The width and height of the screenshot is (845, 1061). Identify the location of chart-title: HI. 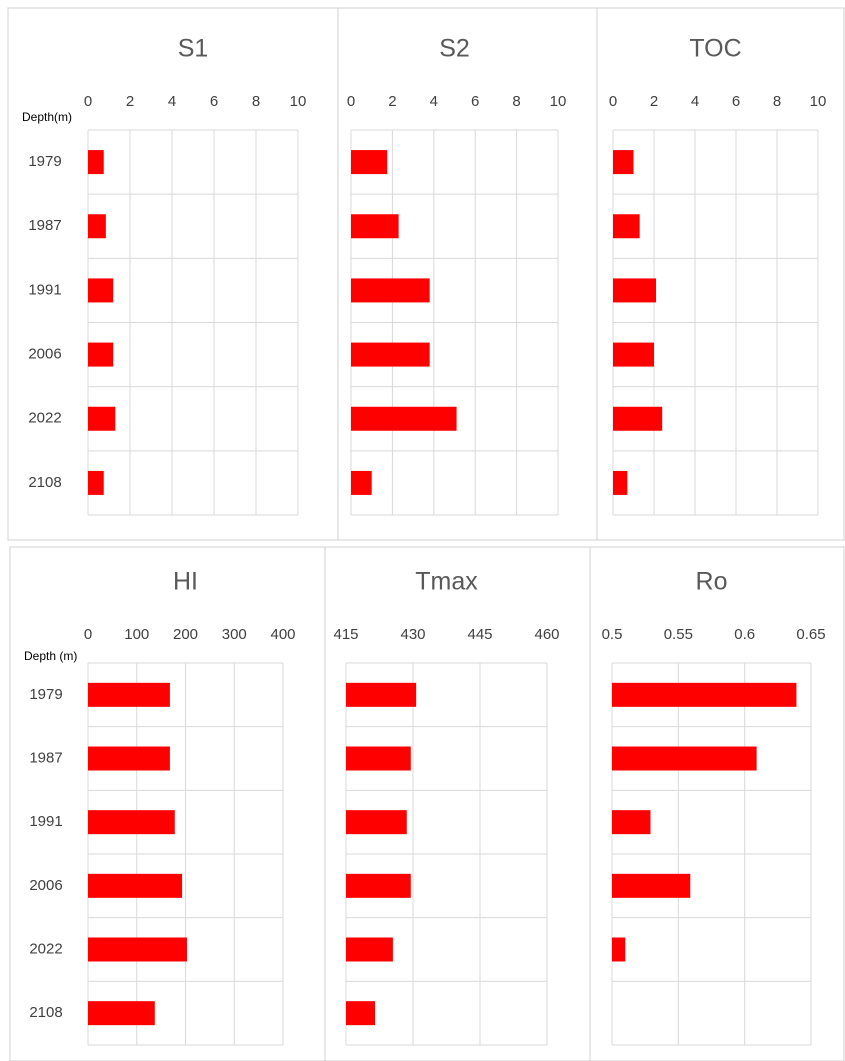
(185, 582).